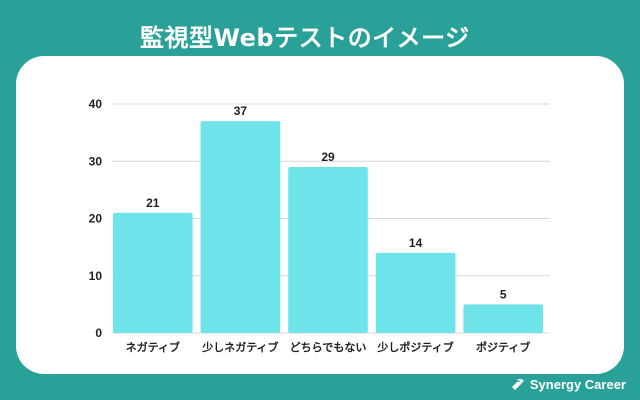 The height and width of the screenshot is (400, 640). I want to click on brand-logo: Synergy Career, so click(568, 384).